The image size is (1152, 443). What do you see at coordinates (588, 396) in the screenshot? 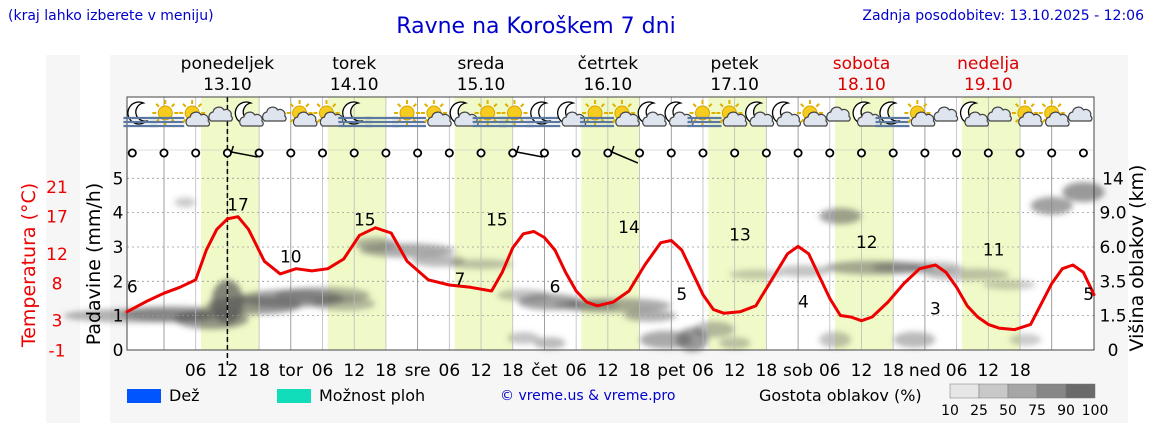
I see `credit-link: © vreme.us & vreme.pro` at bounding box center [588, 396].